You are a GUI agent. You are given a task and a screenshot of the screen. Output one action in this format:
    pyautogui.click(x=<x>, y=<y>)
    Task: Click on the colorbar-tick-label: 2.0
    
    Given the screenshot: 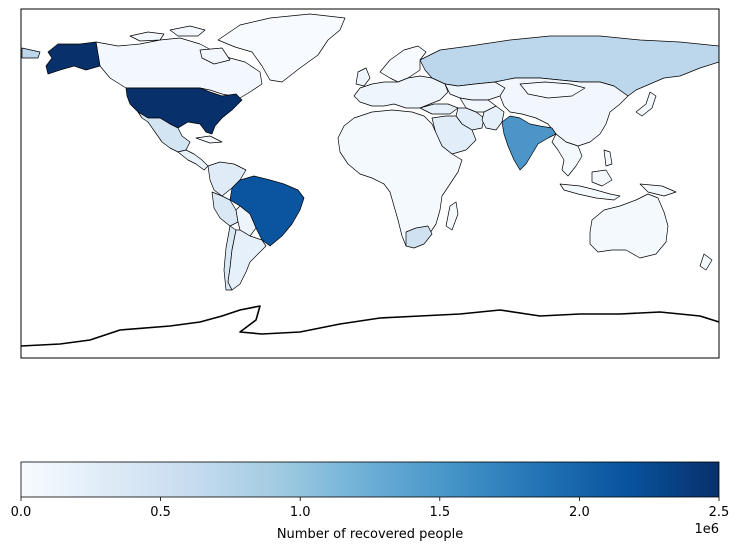 What is the action you would take?
    pyautogui.click(x=579, y=512)
    